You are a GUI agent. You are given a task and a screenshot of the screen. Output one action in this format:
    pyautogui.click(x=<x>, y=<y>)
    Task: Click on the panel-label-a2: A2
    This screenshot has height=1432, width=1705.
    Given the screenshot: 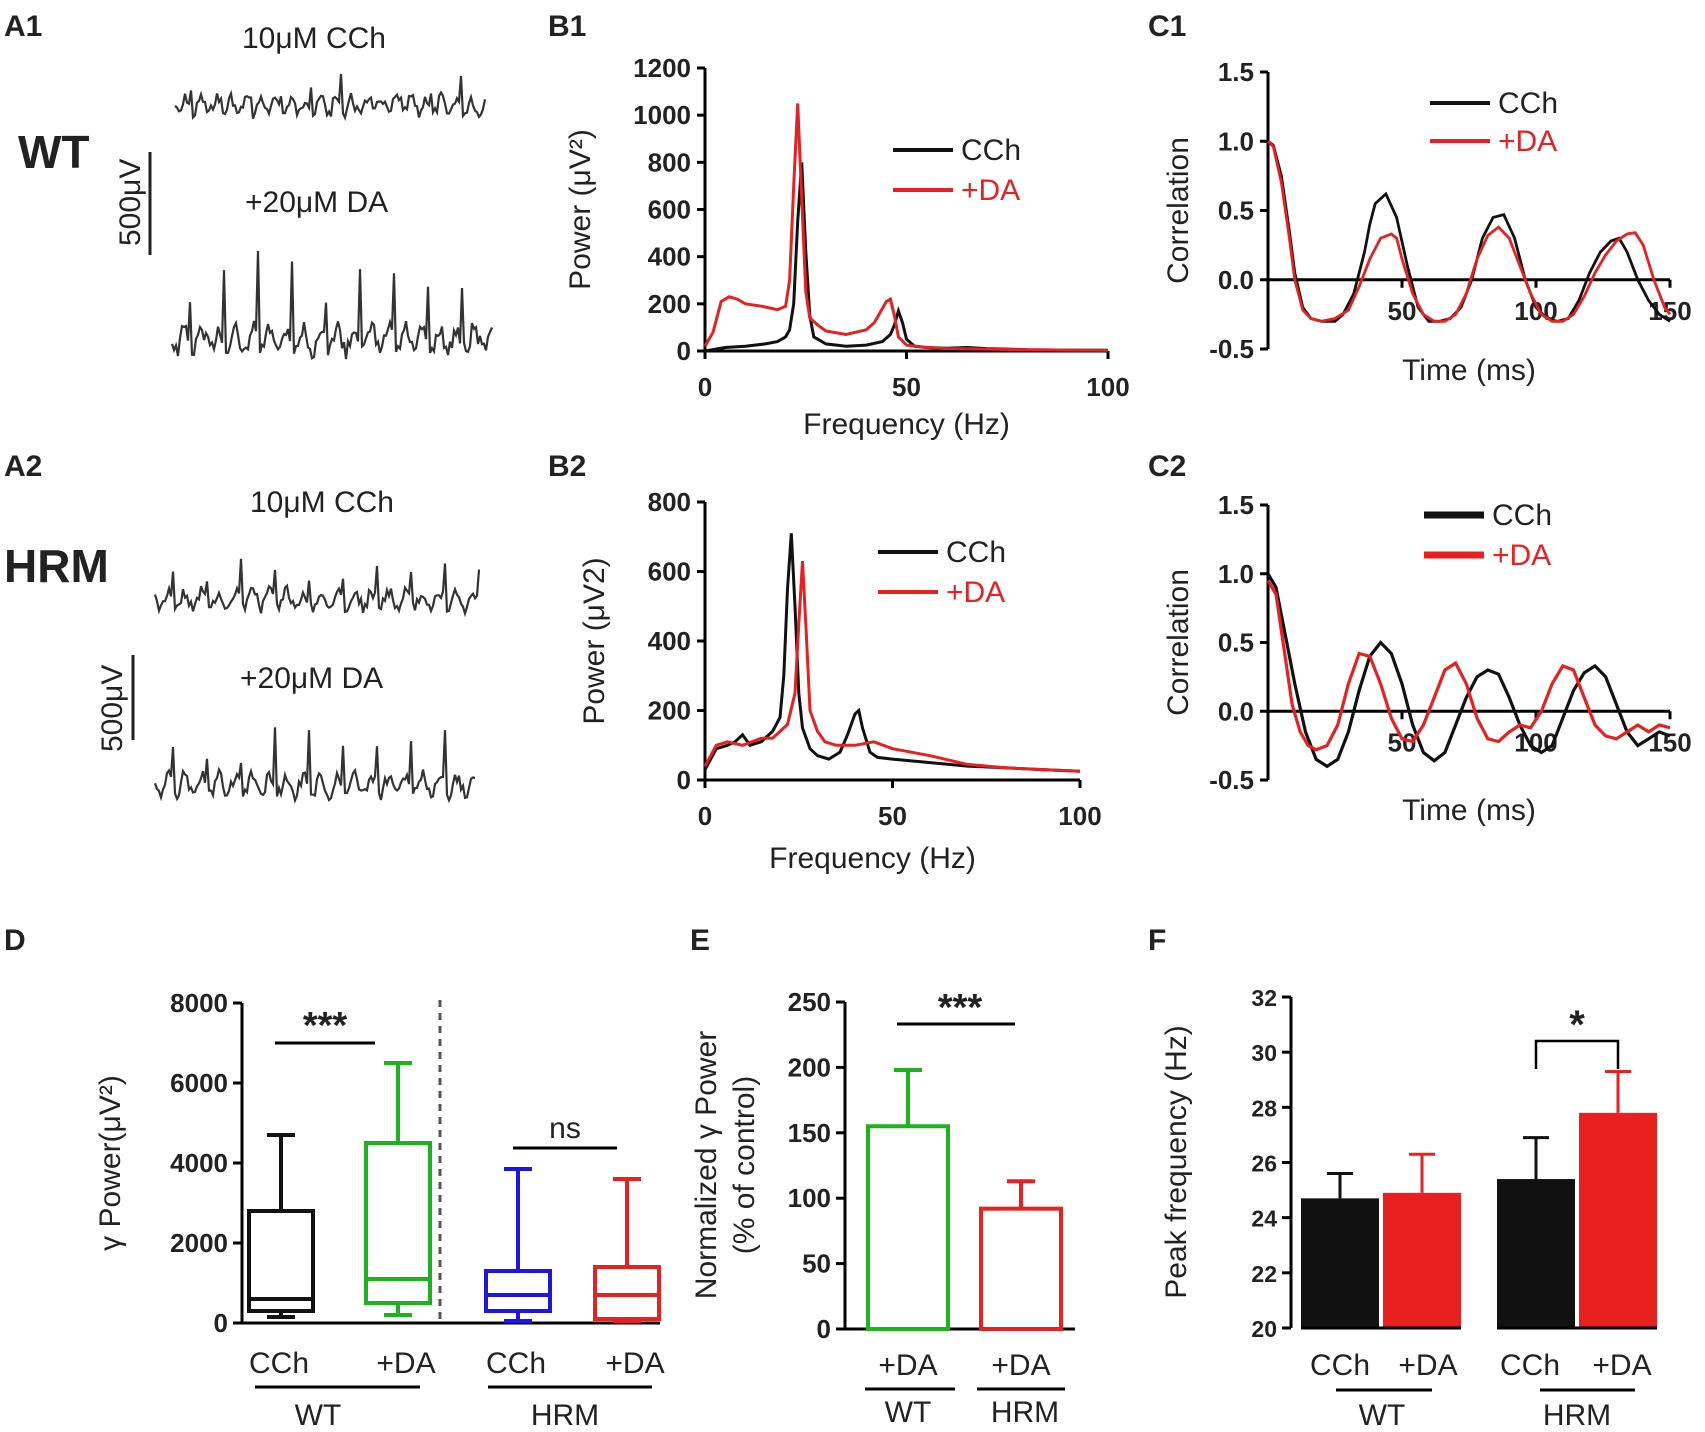 What is the action you would take?
    pyautogui.click(x=23, y=466)
    